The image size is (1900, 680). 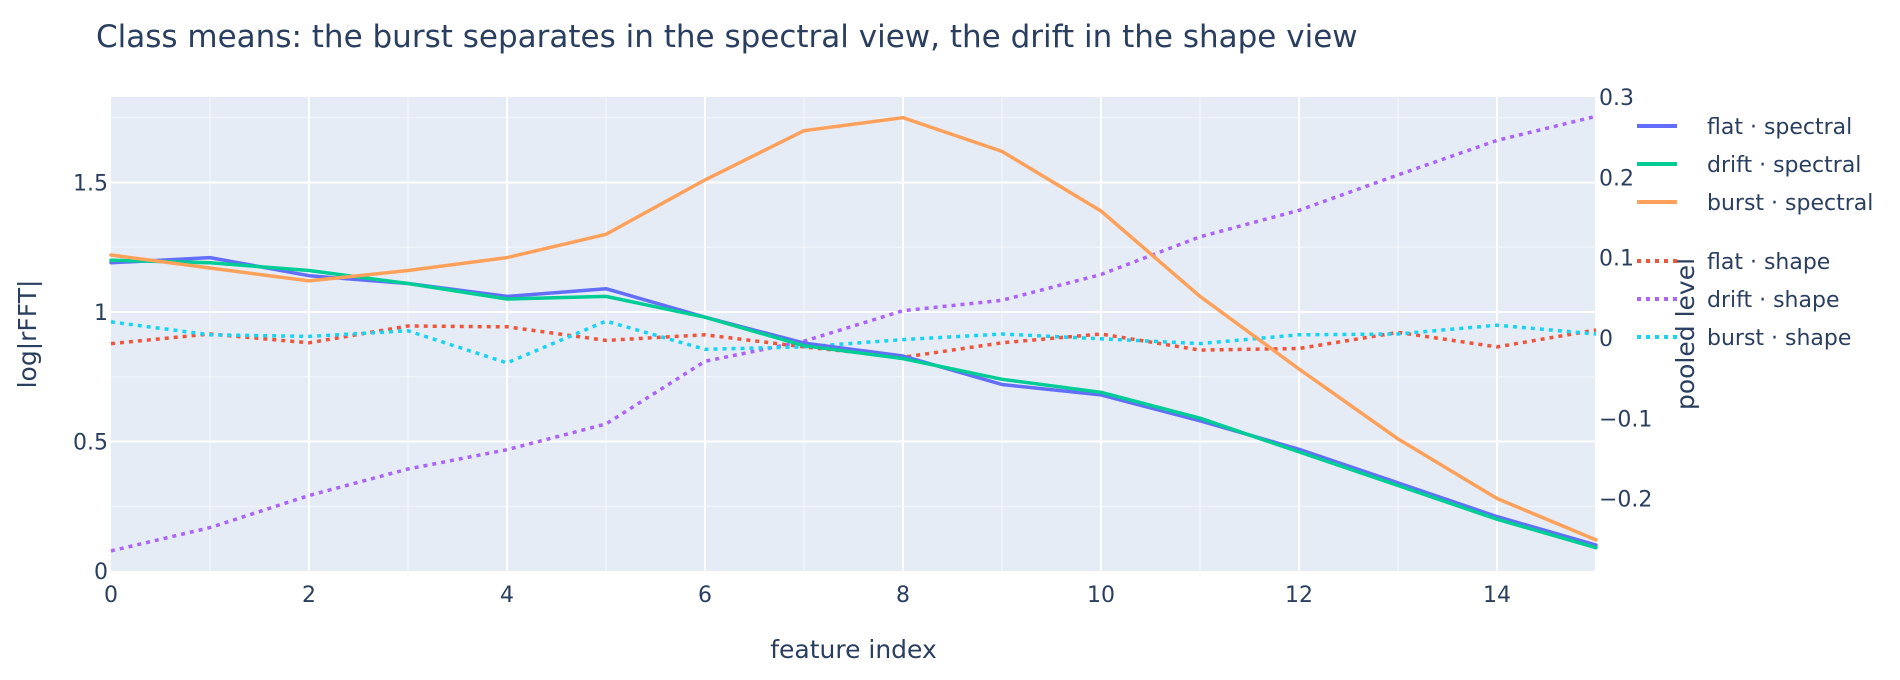 What do you see at coordinates (1101, 595) in the screenshot?
I see `x-tick-label: 10` at bounding box center [1101, 595].